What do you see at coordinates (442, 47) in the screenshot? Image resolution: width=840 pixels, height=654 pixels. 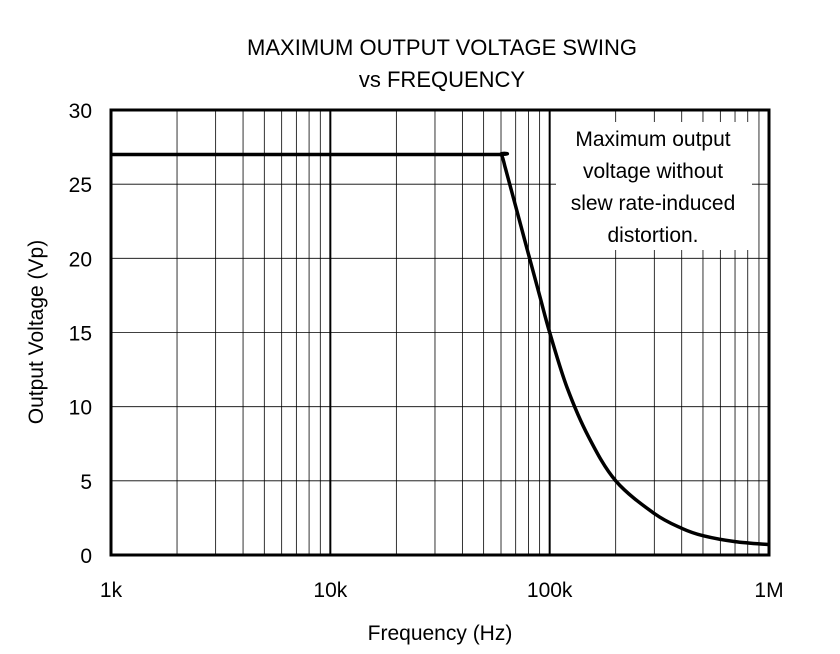 I see `chart-title: MAXIMUM OUTPUT VOLTAGE SWING` at bounding box center [442, 47].